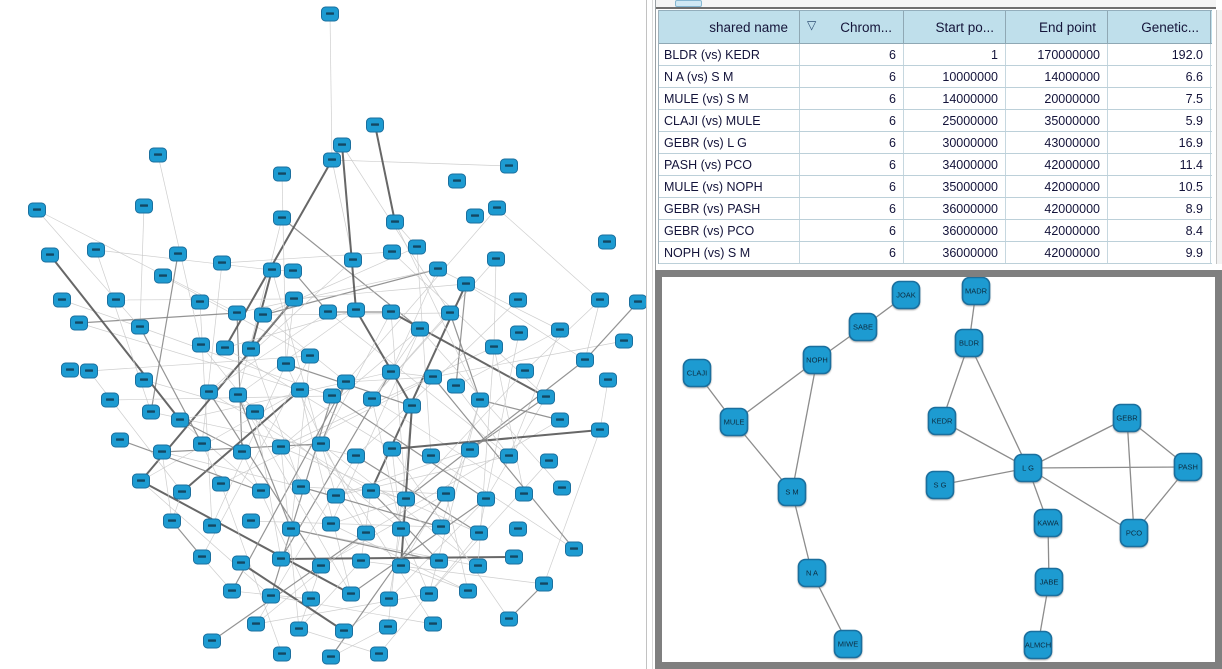  Describe the element at coordinates (817, 360) in the screenshot. I see `network-node-NOPH: NOPH` at that location.